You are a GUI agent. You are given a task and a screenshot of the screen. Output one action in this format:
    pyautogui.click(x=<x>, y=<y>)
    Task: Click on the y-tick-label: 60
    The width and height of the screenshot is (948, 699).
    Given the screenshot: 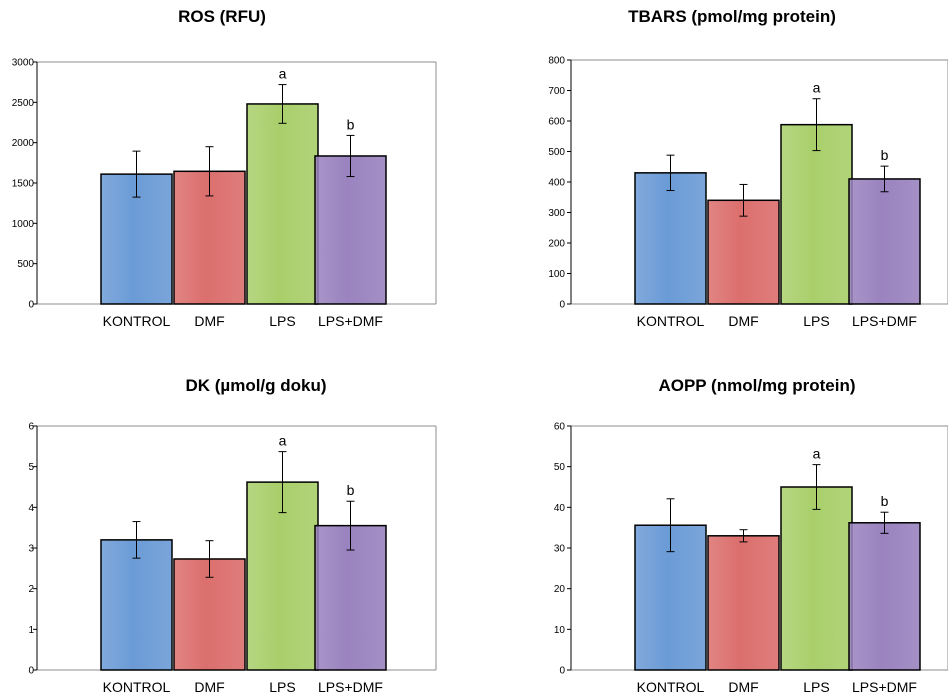 What is the action you would take?
    pyautogui.click(x=560, y=427)
    